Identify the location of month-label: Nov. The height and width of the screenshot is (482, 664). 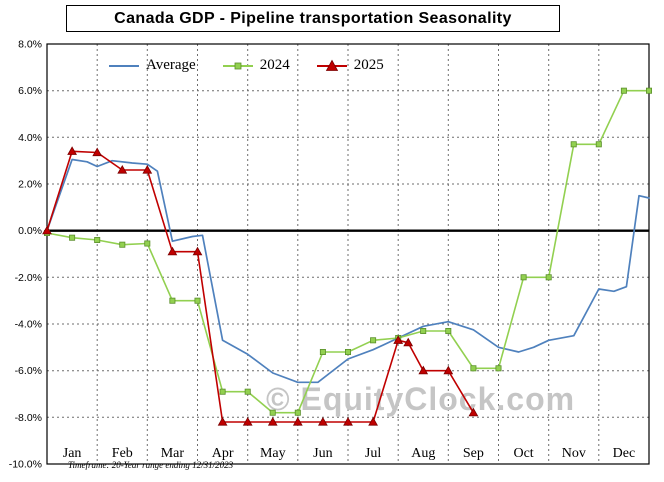
(574, 453).